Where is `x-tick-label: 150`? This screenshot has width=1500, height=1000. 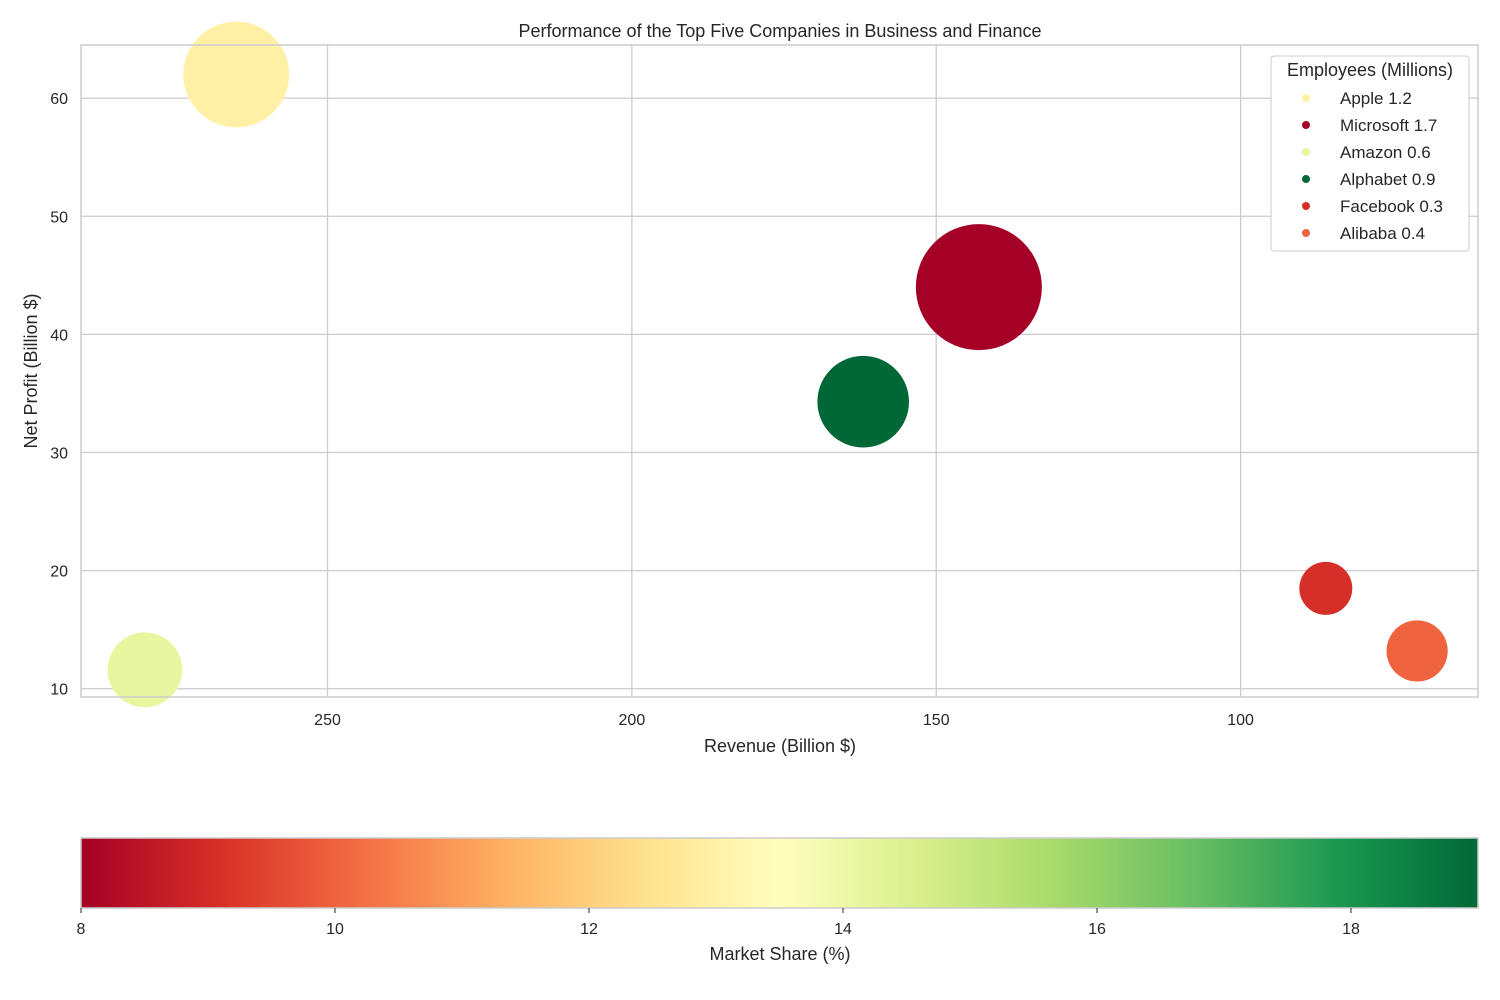 x-tick-label: 150 is located at coordinates (936, 720).